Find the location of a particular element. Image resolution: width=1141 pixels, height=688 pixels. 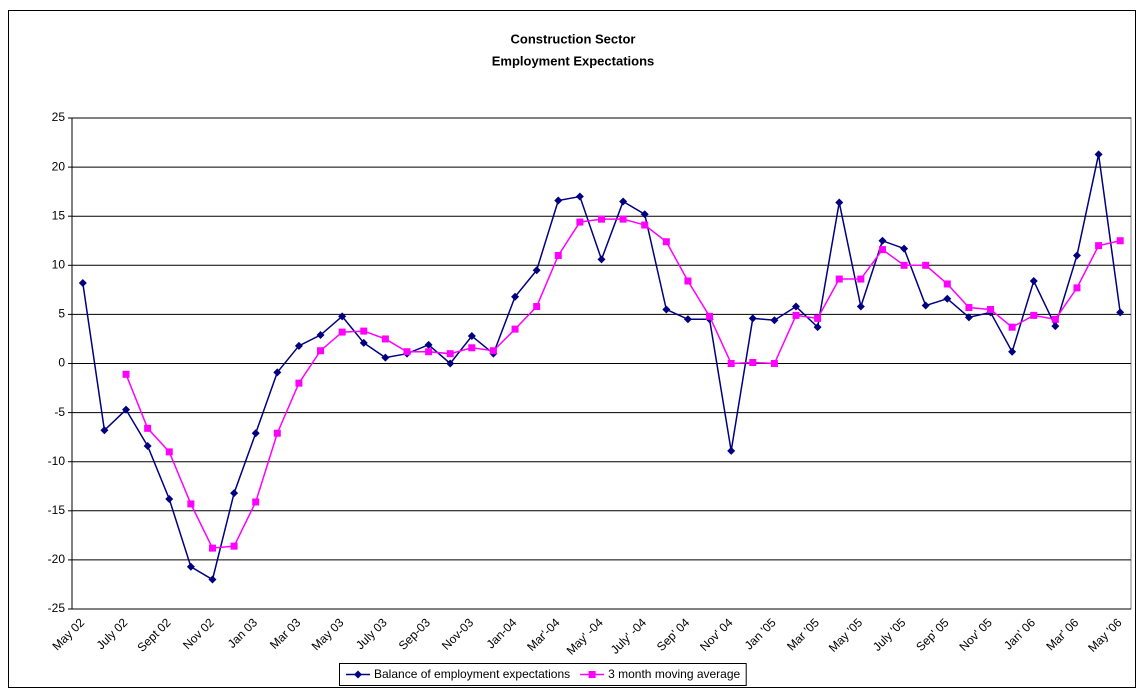

y-tick-label: 0 is located at coordinates (61, 363).